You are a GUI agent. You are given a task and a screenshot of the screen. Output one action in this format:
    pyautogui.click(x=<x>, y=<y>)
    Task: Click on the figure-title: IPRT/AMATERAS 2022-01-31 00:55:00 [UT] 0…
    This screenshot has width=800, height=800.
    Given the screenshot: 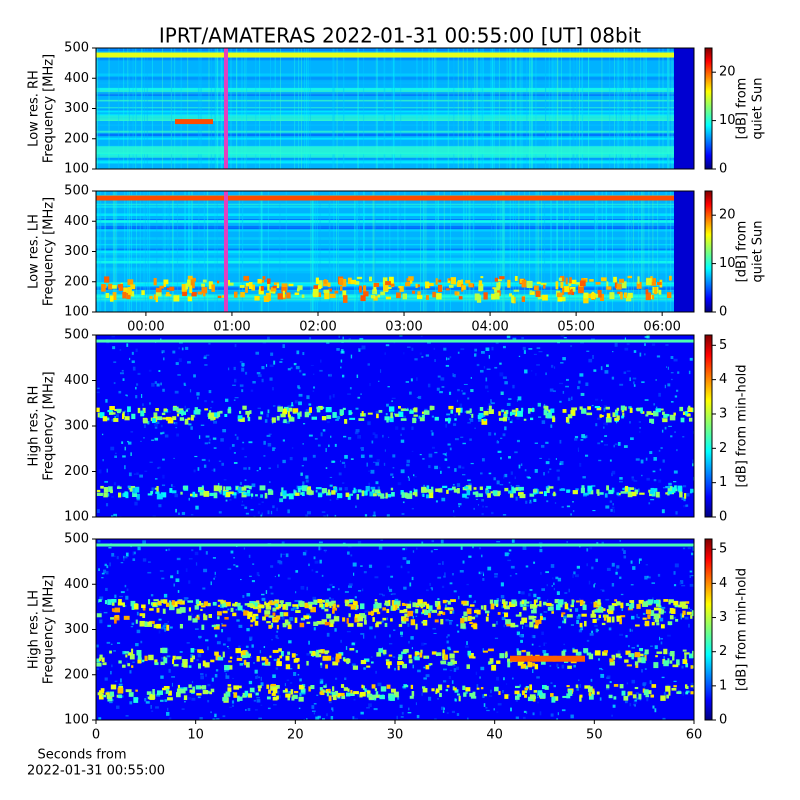 What is the action you would take?
    pyautogui.click(x=400, y=36)
    